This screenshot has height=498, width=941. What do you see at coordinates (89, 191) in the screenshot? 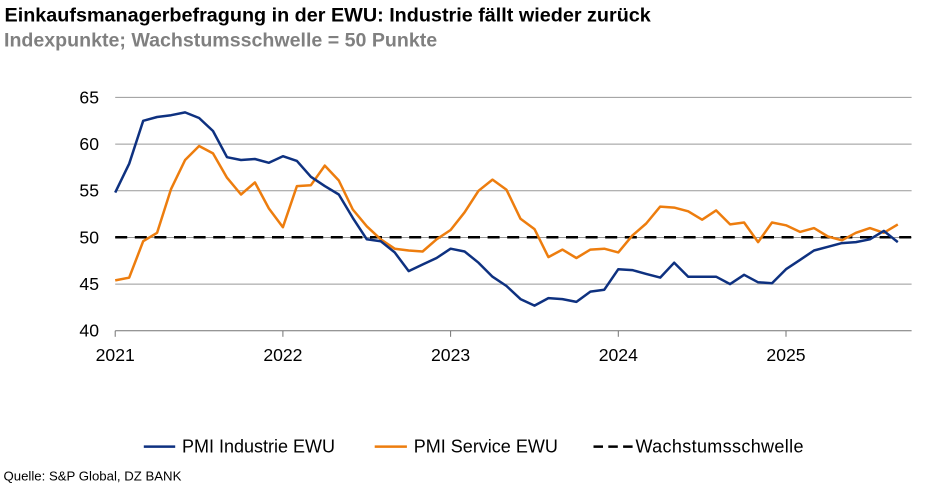
I see `svg-text: 55` at bounding box center [89, 191].